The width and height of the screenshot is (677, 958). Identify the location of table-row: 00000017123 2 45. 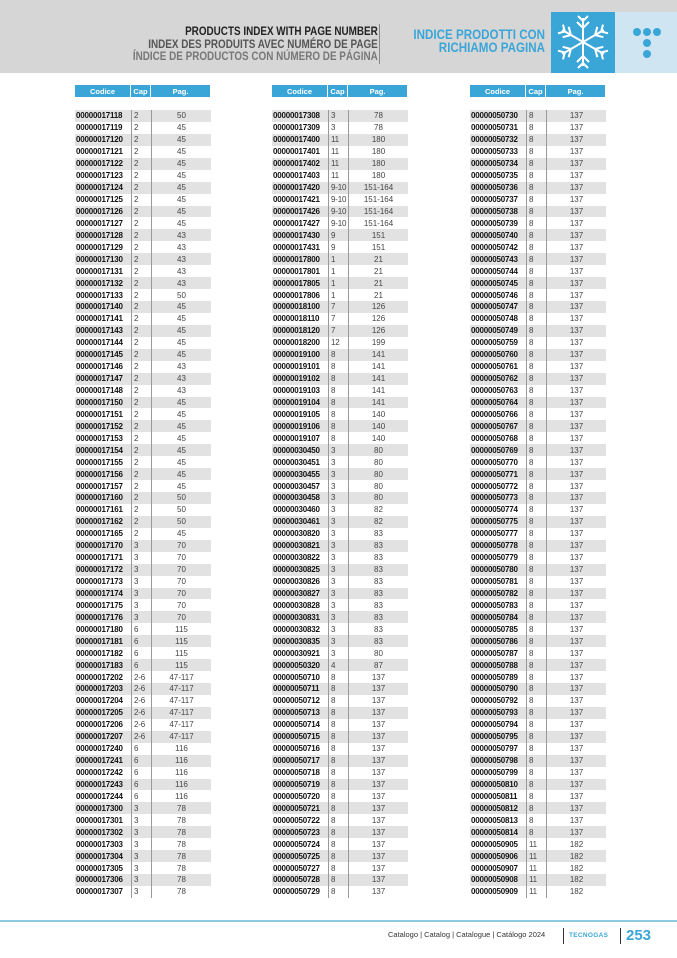
(143, 175).